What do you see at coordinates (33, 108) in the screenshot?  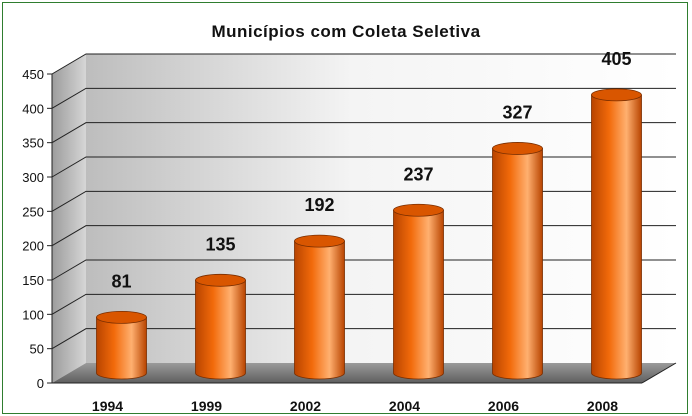 I see `y-tick-label: 400` at bounding box center [33, 108].